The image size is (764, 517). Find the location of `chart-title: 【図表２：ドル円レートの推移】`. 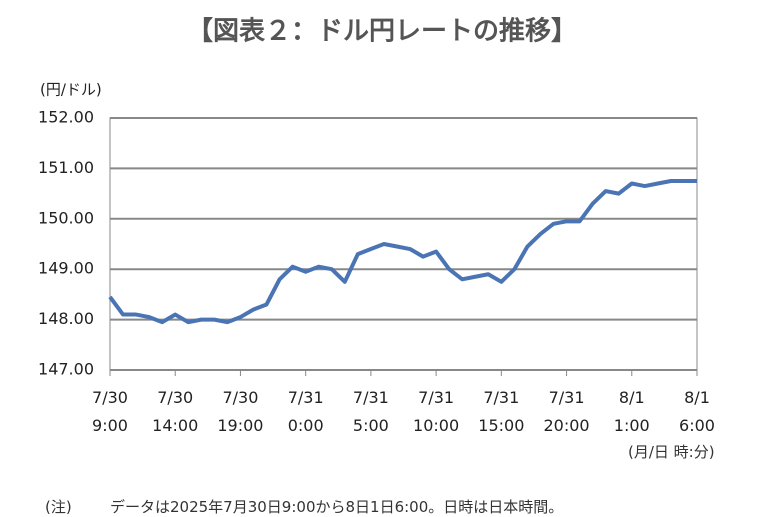

chart-title: 【図表２：ドル円レートの推移】 is located at coordinates (382, 32).